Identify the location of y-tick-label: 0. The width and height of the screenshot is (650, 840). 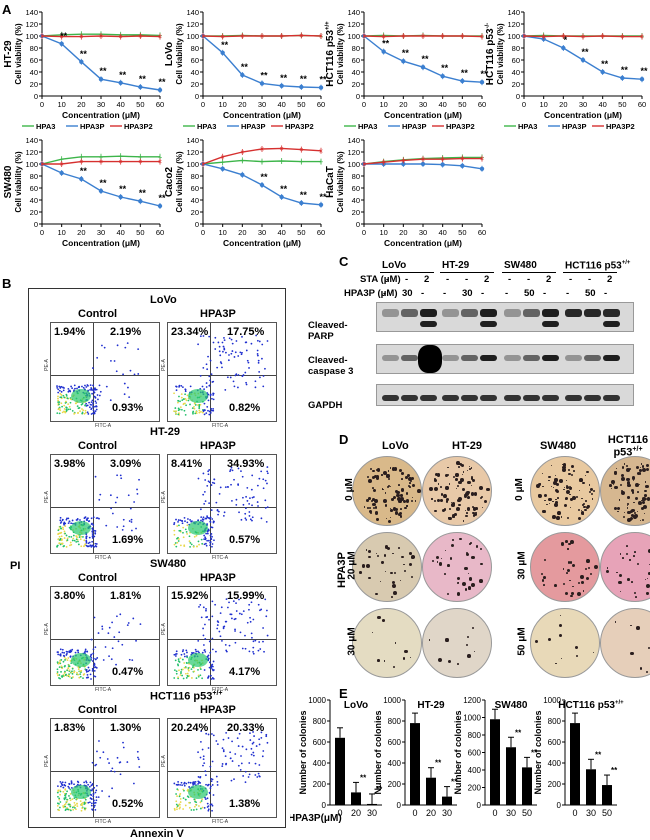
(479, 805).